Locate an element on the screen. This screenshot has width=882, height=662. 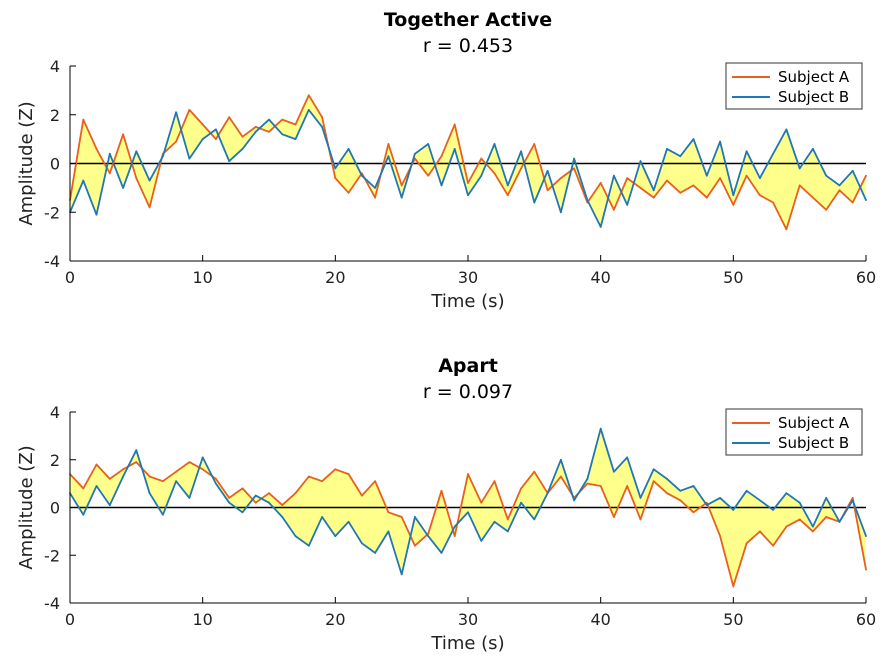
legend-box is located at coordinates (794, 432).